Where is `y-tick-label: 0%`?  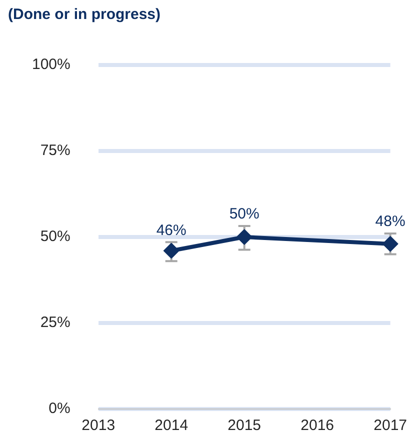
y-tick-label: 0% is located at coordinates (59, 409).